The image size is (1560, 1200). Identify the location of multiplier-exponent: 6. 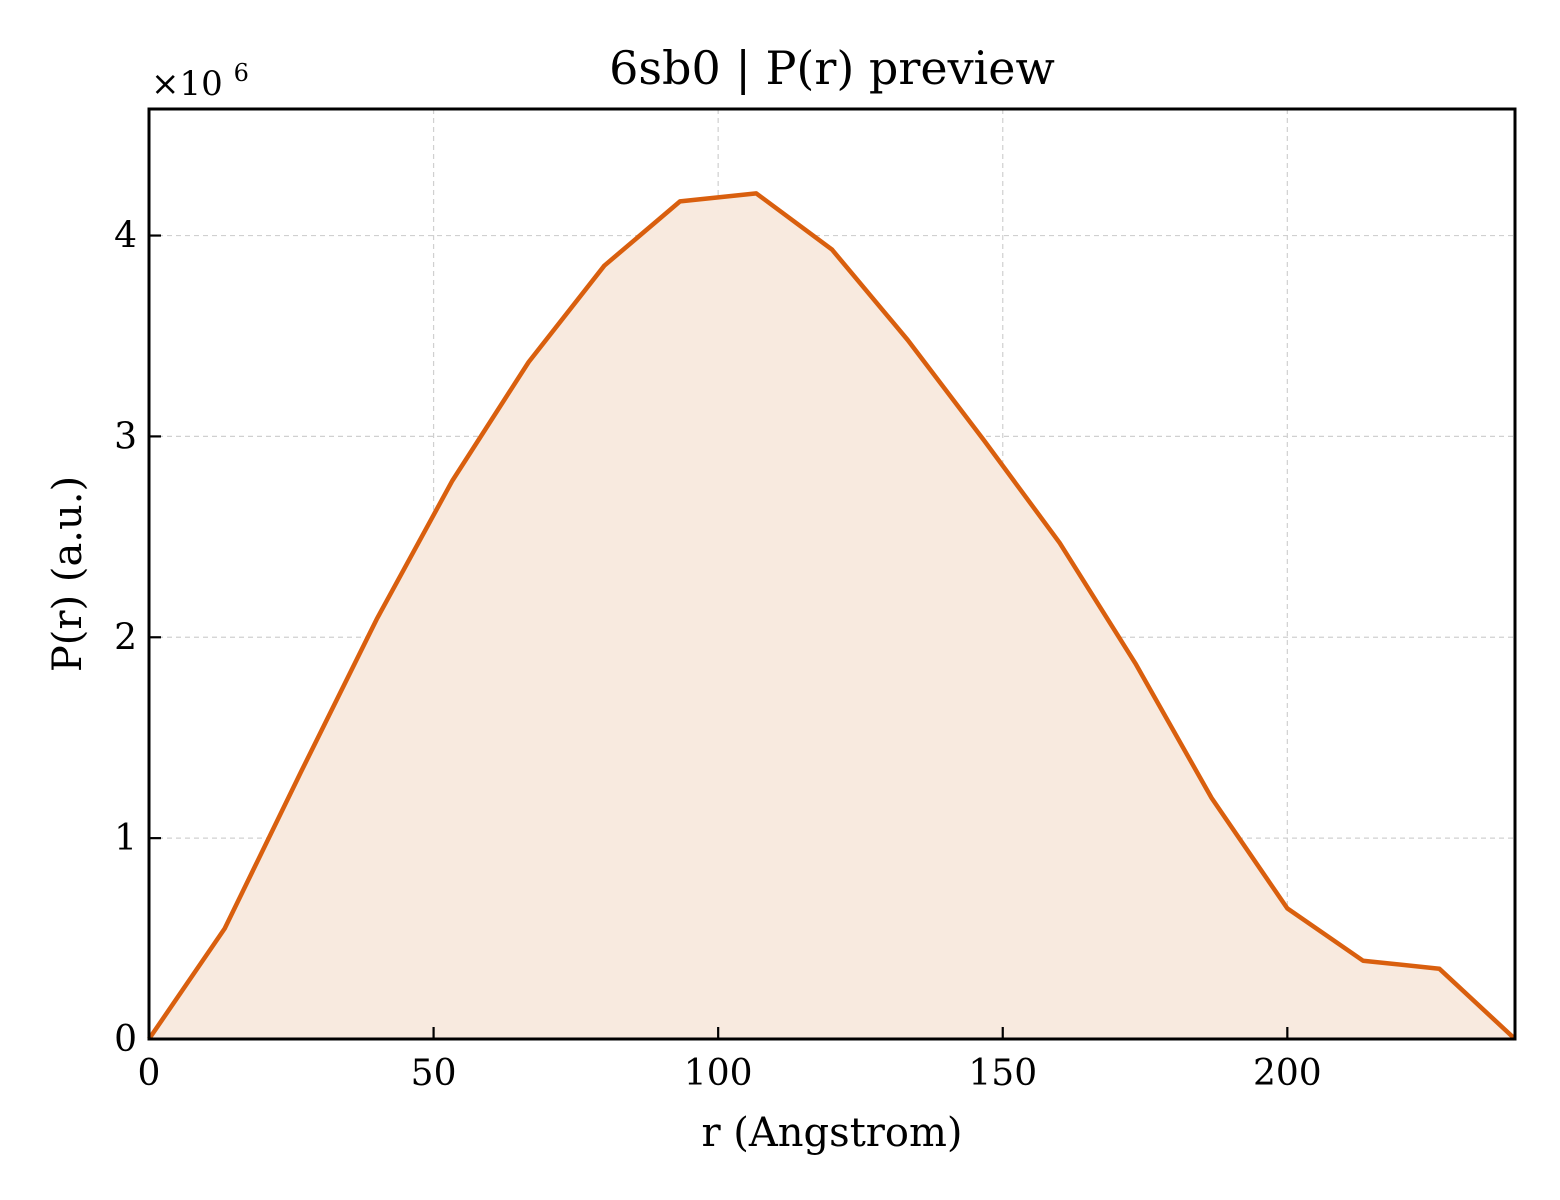
(241, 73).